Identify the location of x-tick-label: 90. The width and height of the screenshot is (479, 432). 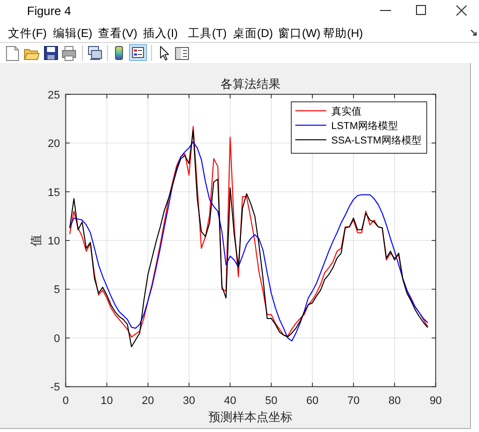
(436, 401).